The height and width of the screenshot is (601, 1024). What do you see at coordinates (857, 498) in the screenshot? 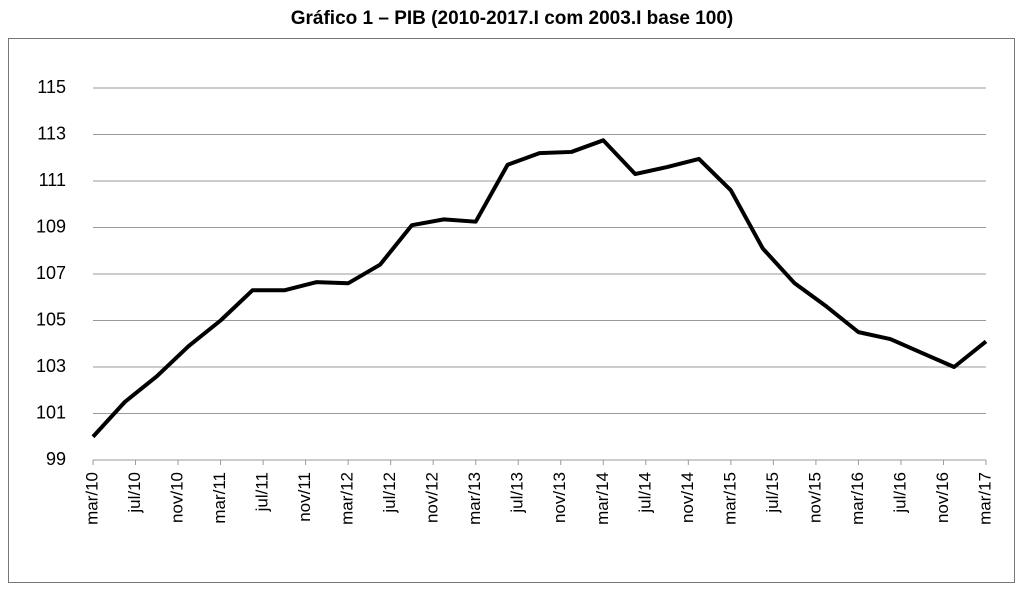
I see `x-tick-label: mar/16` at bounding box center [857, 498].